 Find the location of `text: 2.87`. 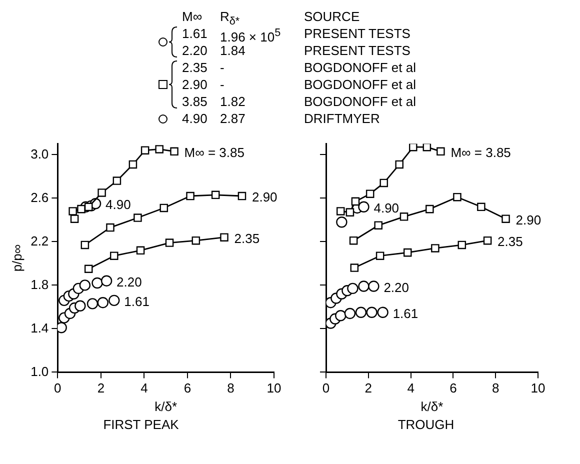

text: 2.87 is located at coordinates (233, 118).